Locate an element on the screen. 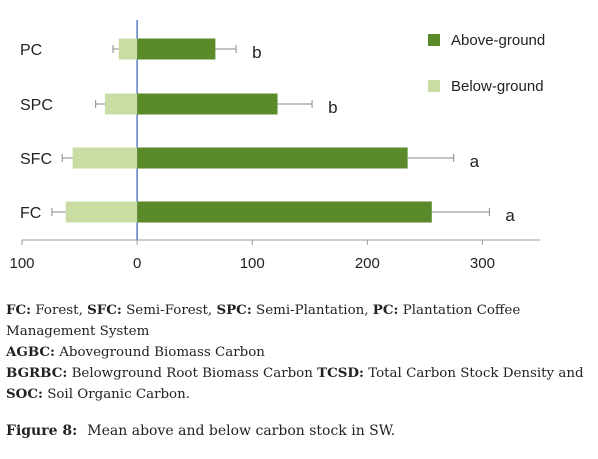 The image size is (598, 459). abbr-key-sfc: SFC: is located at coordinates (104, 310).